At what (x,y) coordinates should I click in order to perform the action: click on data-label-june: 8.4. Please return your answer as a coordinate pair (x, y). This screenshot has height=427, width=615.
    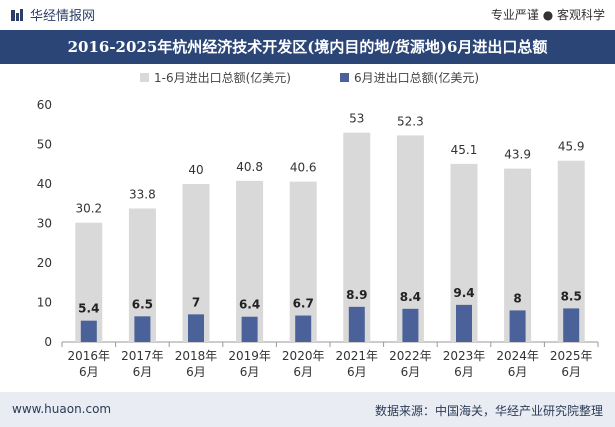
    Looking at the image, I should click on (410, 297).